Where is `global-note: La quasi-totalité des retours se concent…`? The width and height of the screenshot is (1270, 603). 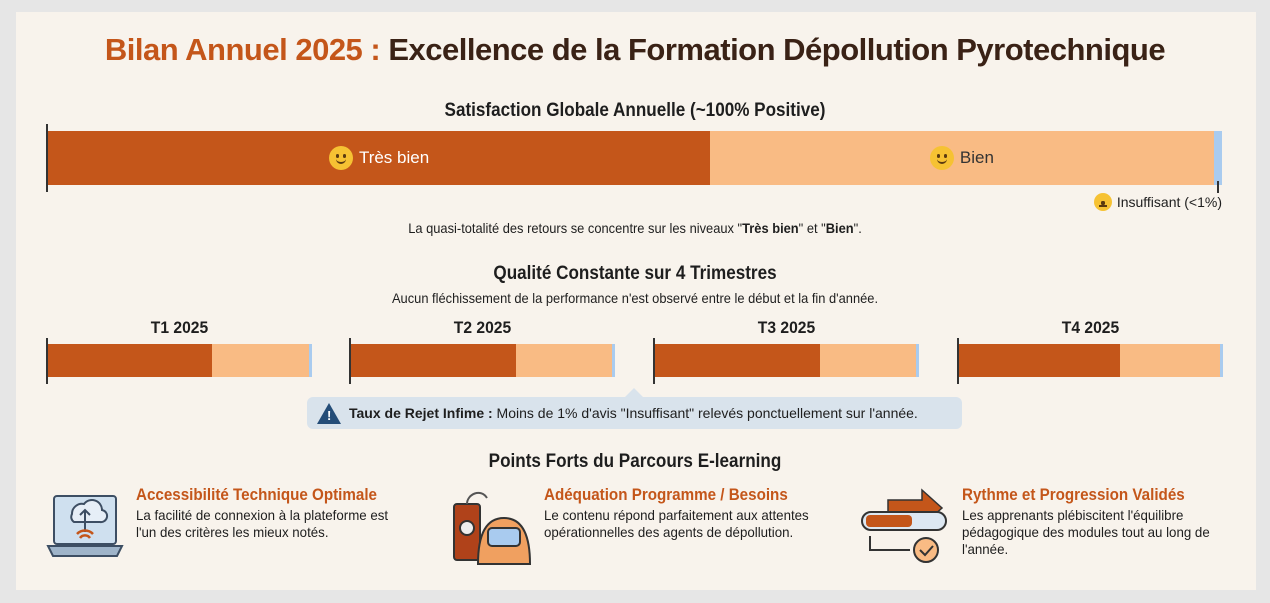
global-note: La quasi-totalité des retours se concent… is located at coordinates (635, 228).